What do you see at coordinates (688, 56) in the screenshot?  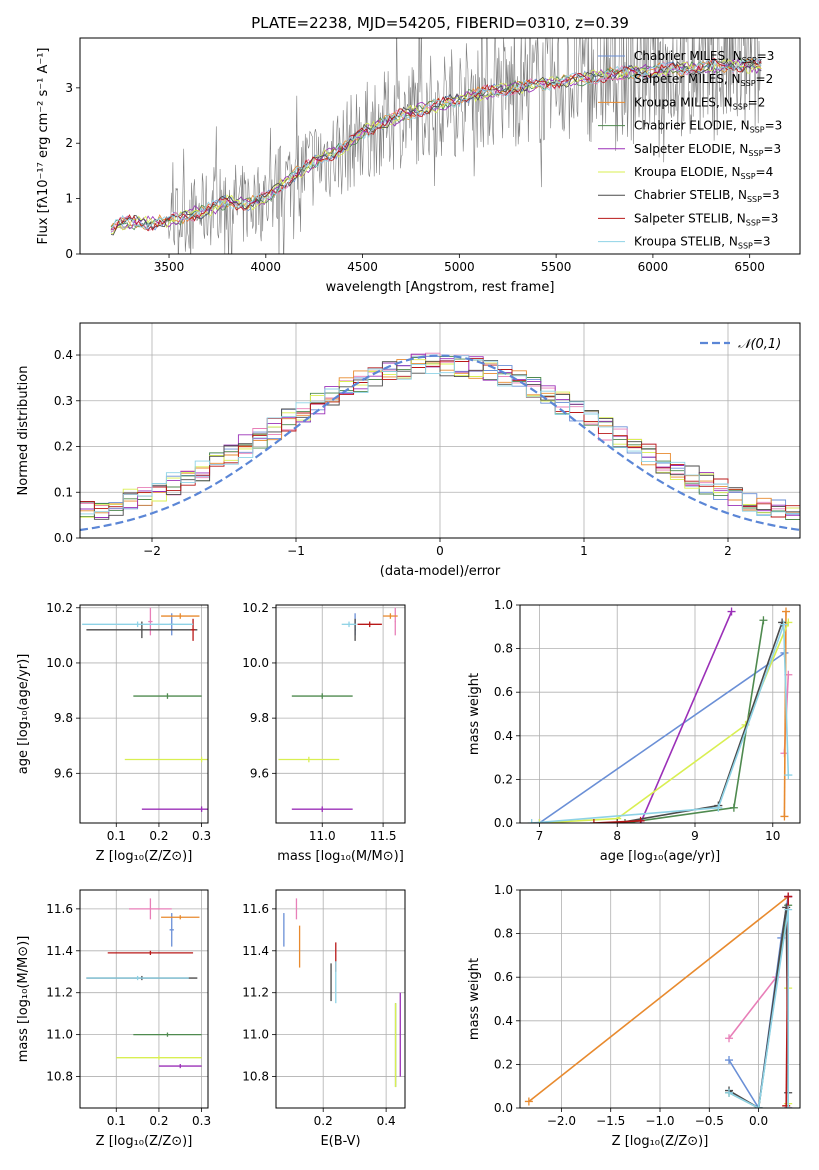 I see `legend-label: Chabrier MILES, N` at bounding box center [688, 56].